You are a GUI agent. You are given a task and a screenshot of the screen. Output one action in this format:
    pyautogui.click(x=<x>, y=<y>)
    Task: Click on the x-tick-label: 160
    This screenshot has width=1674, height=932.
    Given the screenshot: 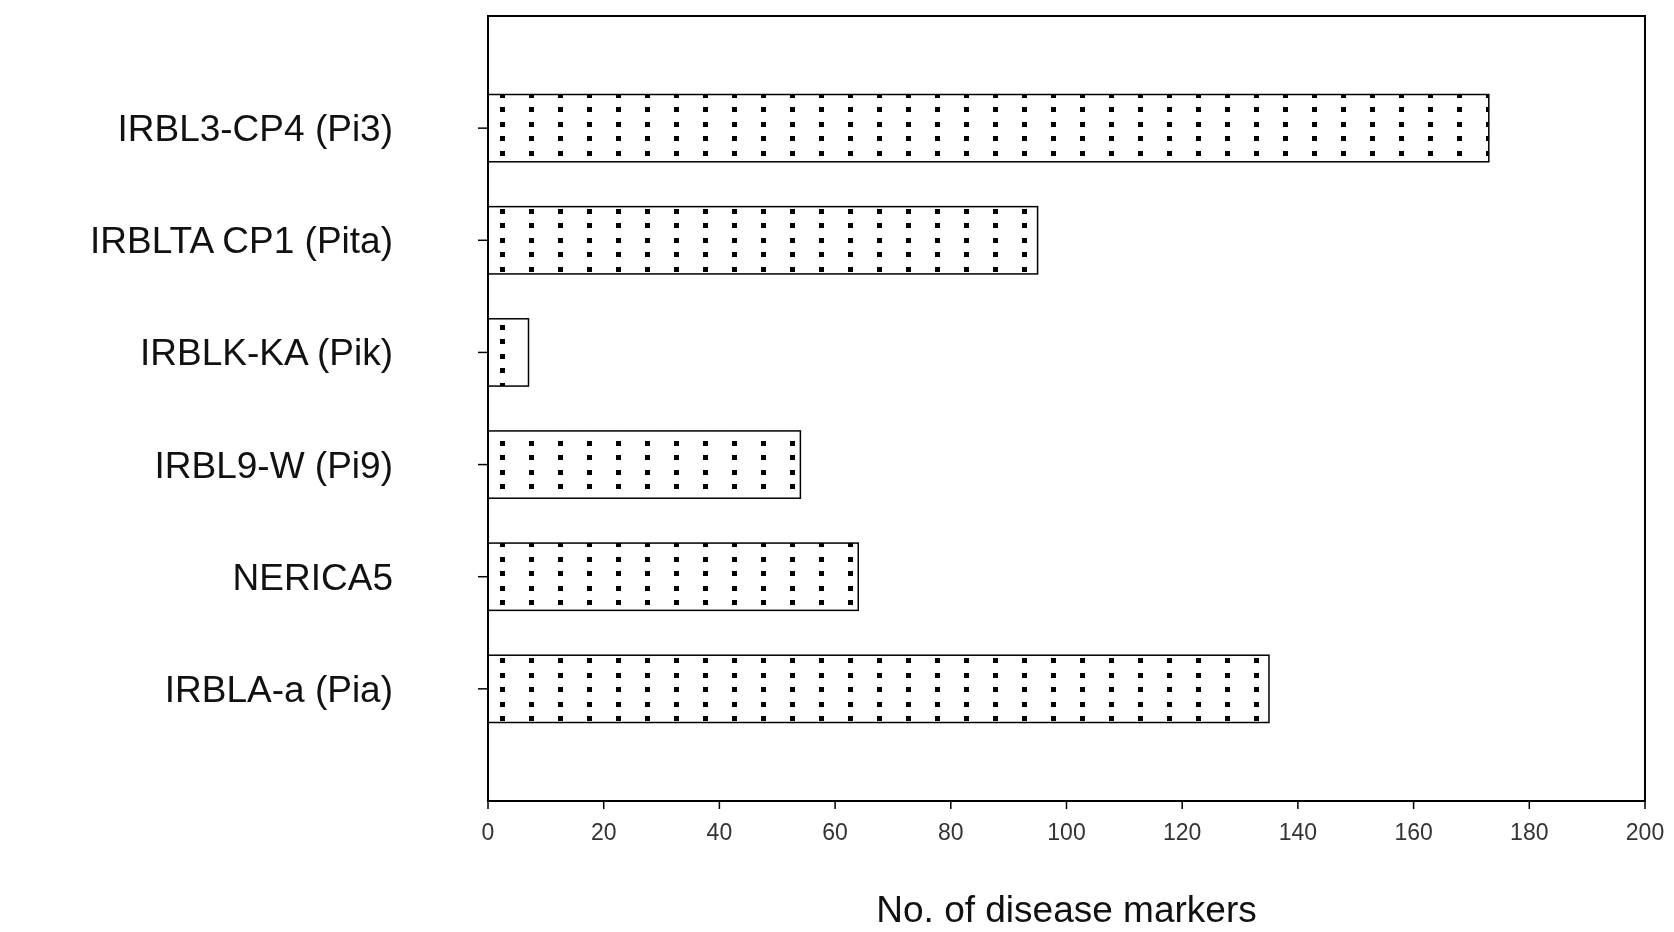 What is the action you would take?
    pyautogui.click(x=1413, y=832)
    